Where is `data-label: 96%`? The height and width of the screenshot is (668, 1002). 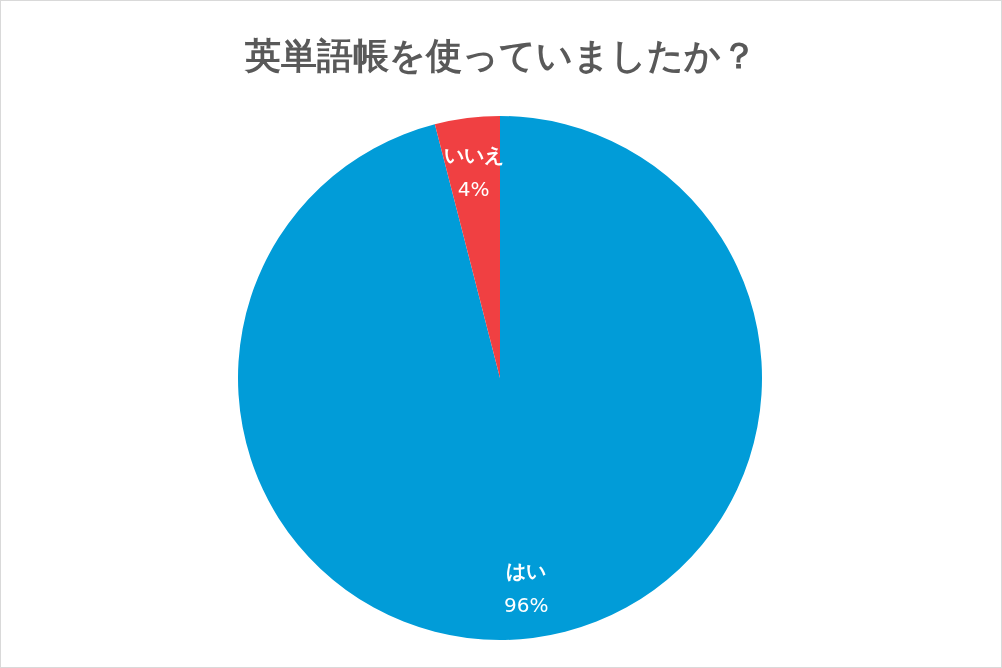 data-label: 96% is located at coordinates (526, 604).